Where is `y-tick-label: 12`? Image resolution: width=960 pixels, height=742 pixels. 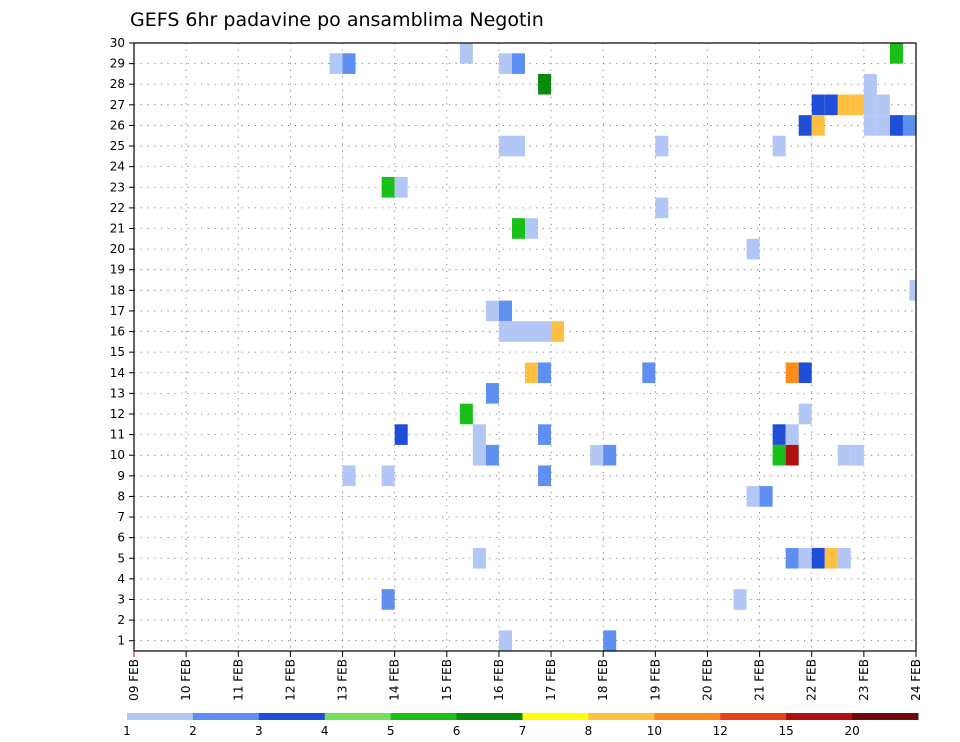 y-tick-label: 12 is located at coordinates (117, 414).